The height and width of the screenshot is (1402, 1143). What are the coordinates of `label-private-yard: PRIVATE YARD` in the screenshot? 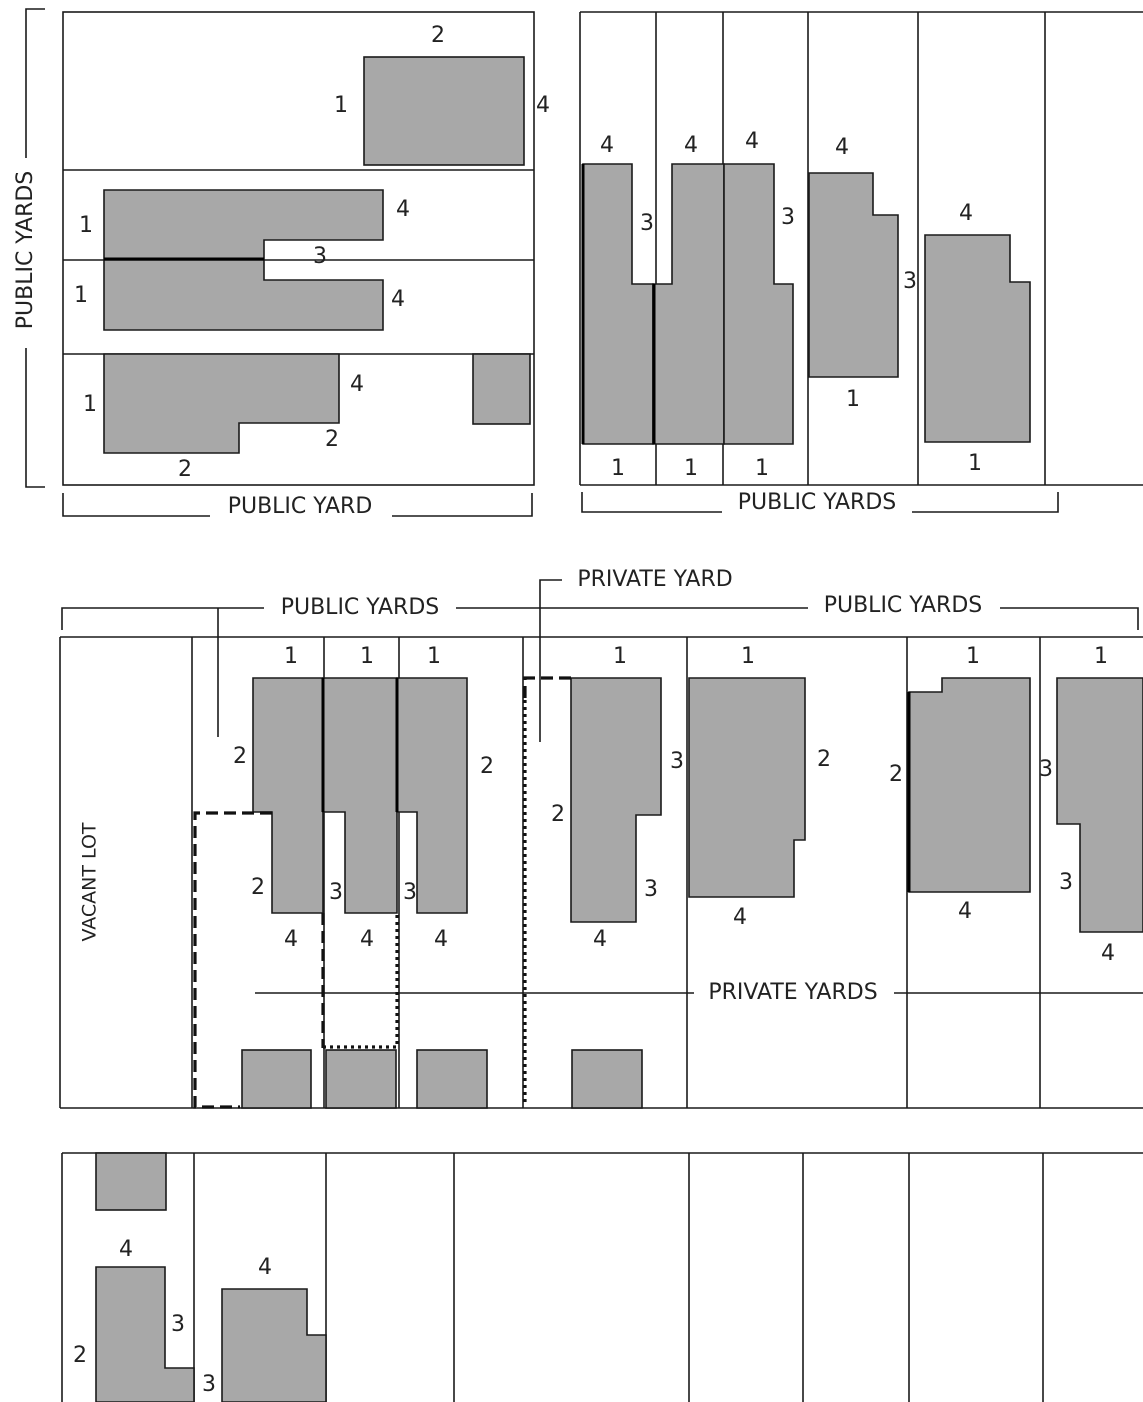 It's located at (654, 579).